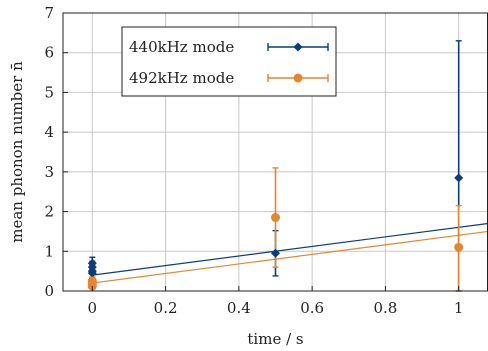  What do you see at coordinates (275, 339) in the screenshot?
I see `x-axis-label: time / s` at bounding box center [275, 339].